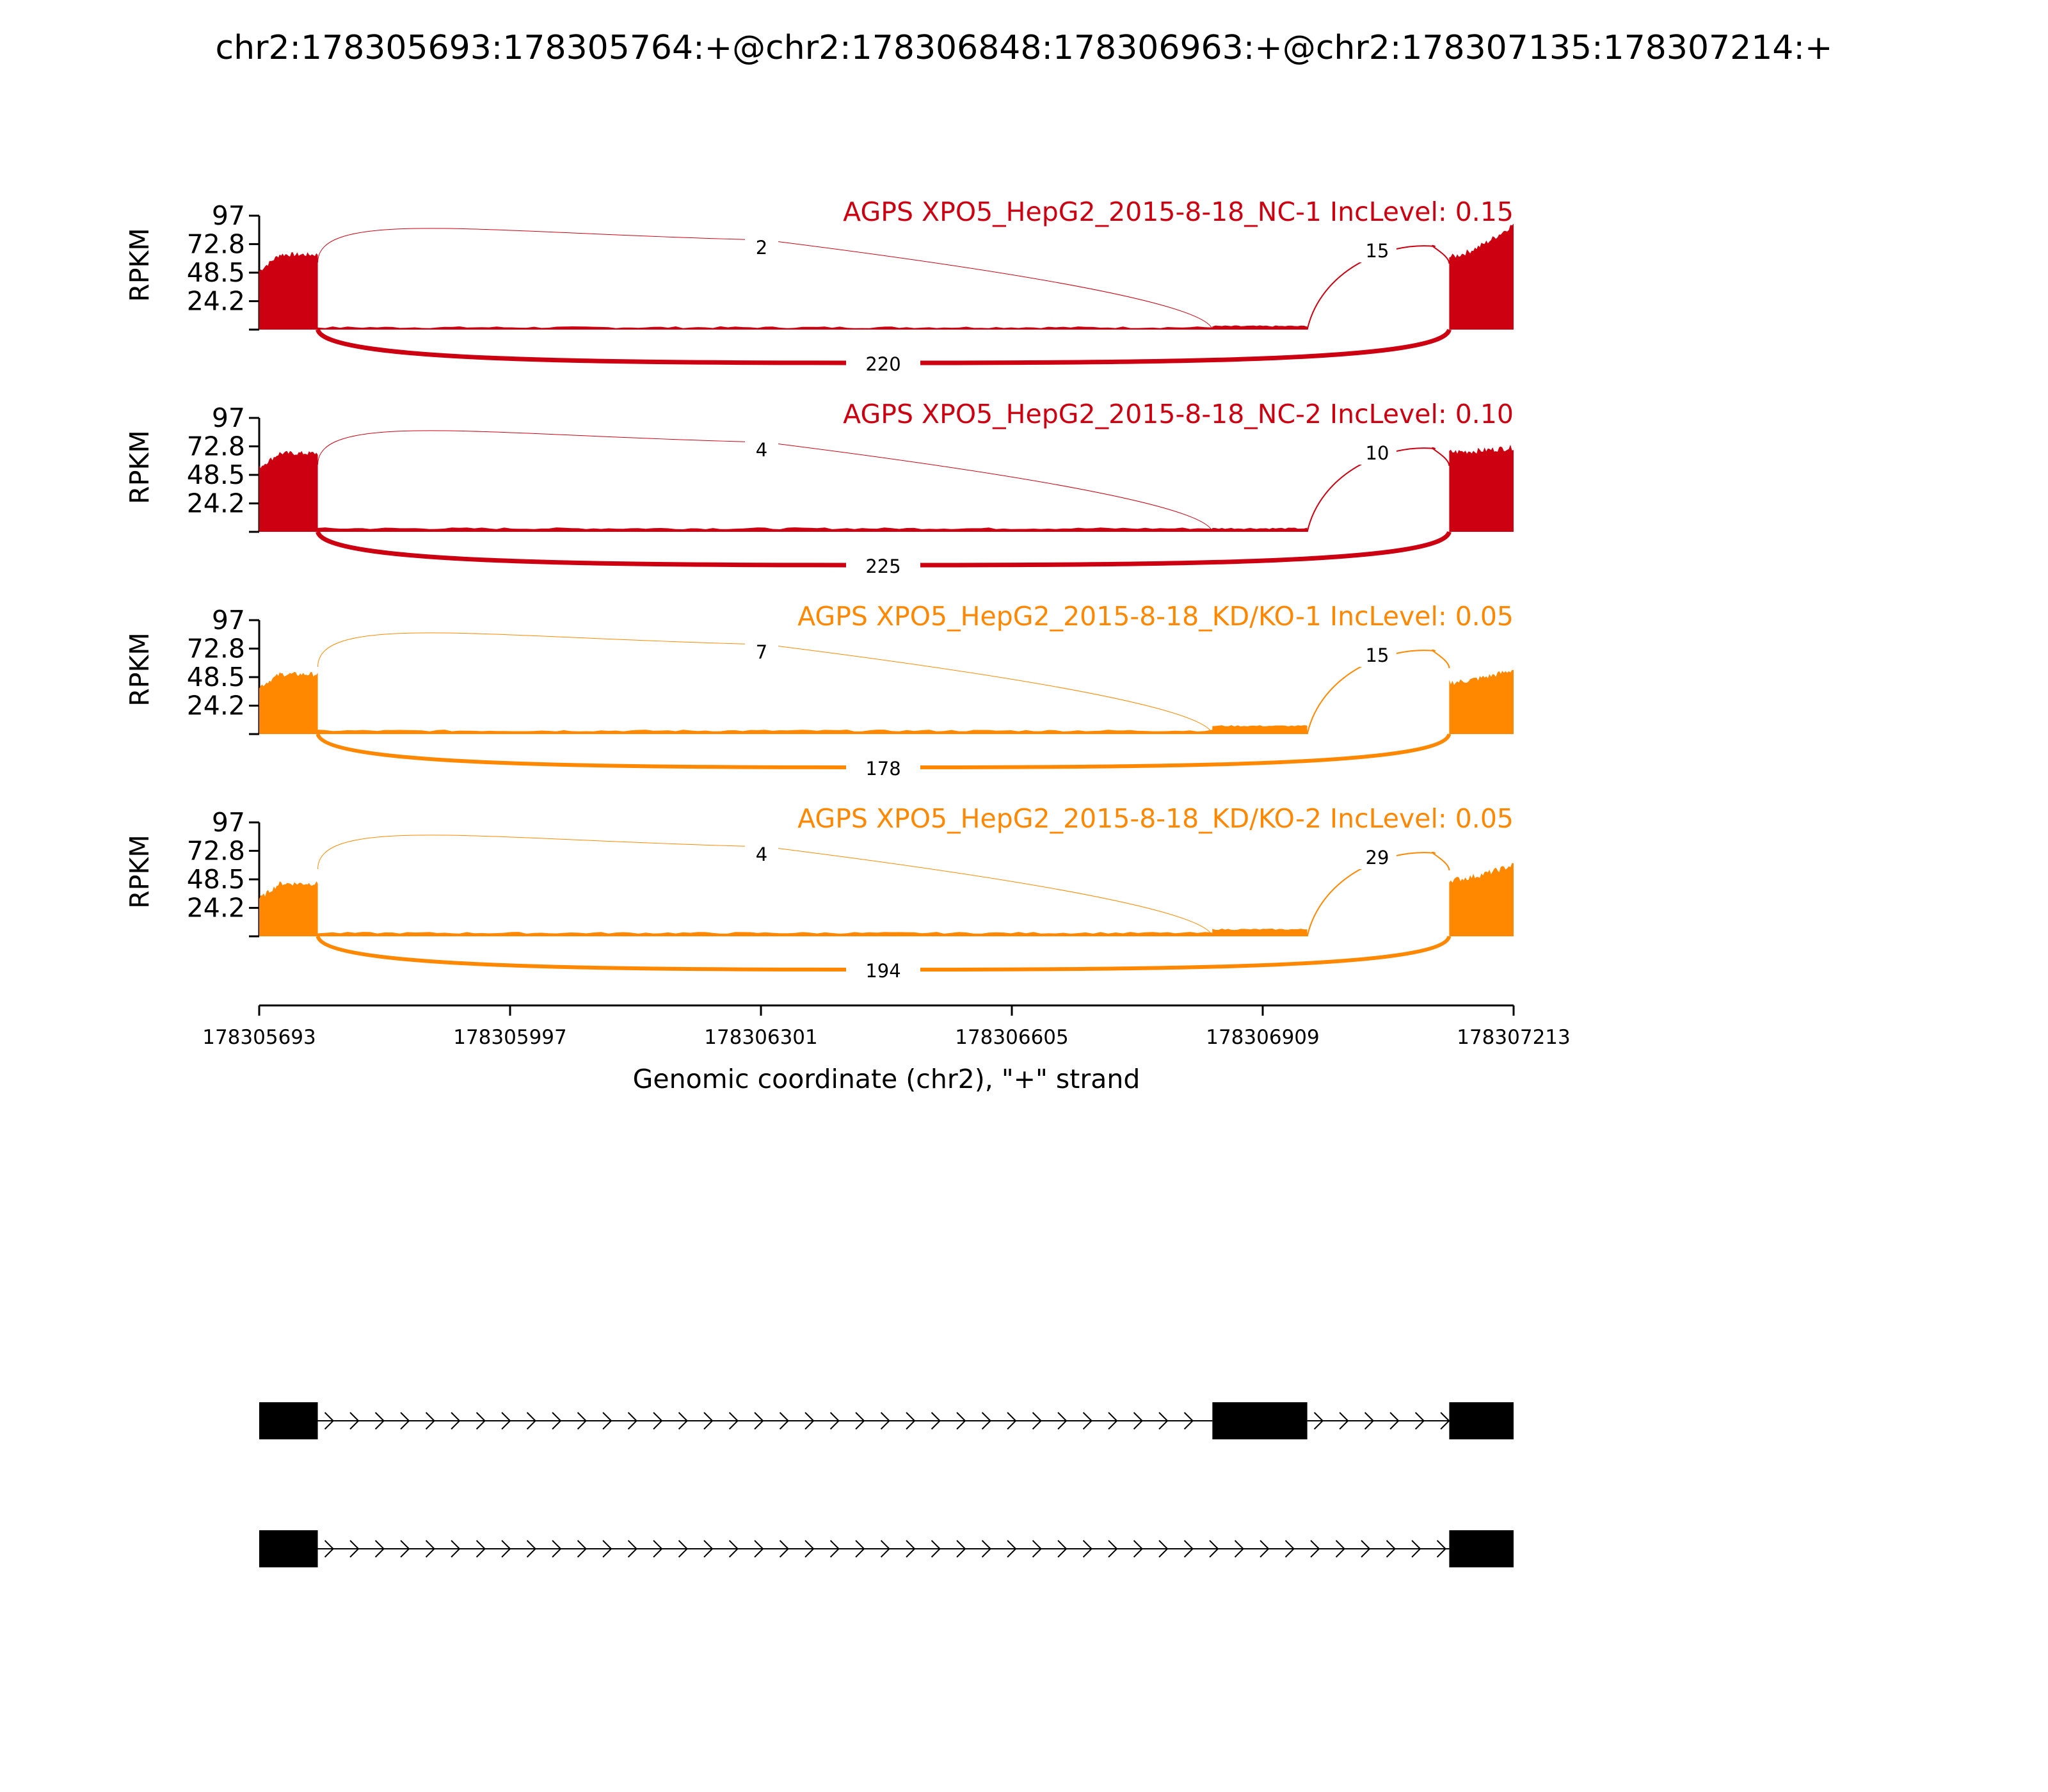  Describe the element at coordinates (1263, 1037) in the screenshot. I see `x-tick-label: 178306909` at that location.